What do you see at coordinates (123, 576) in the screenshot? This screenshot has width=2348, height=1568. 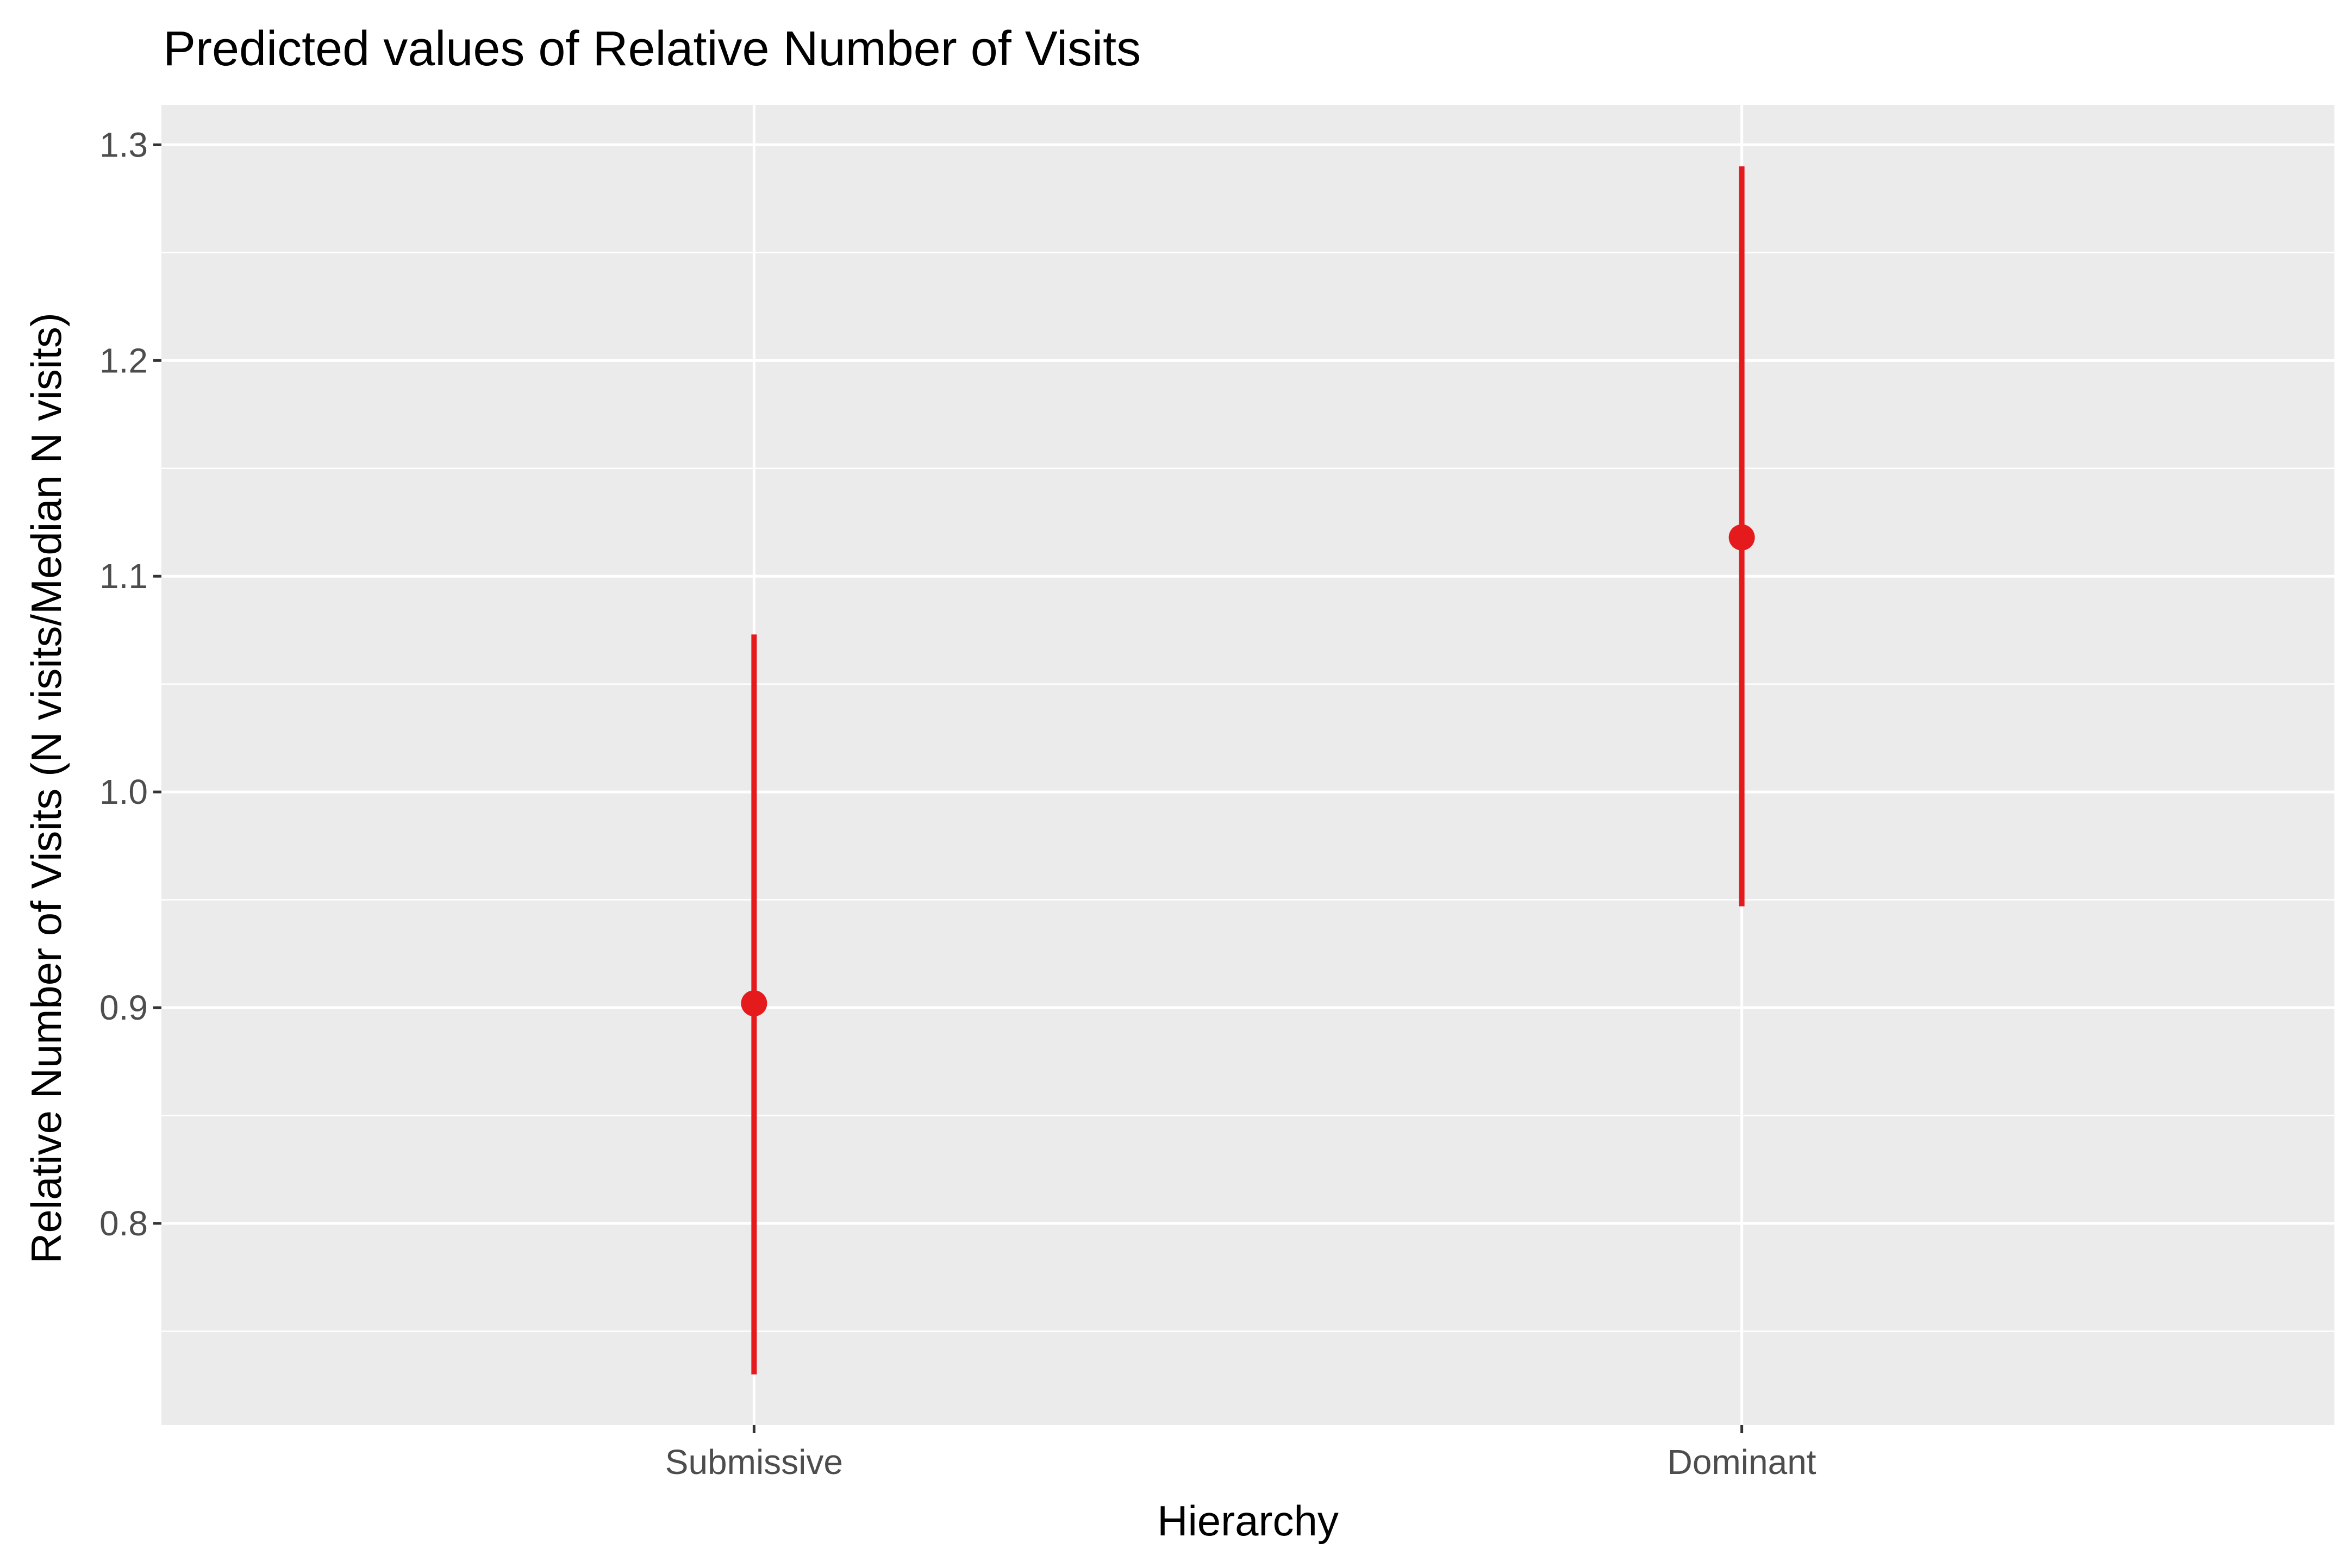 I see `y-tick-label: 1.1` at bounding box center [123, 576].